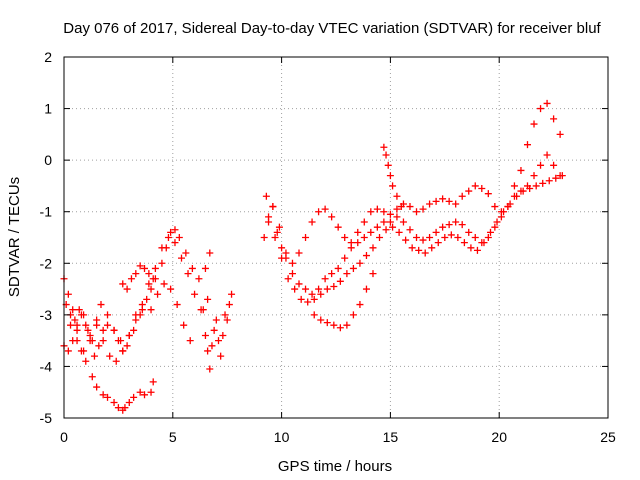  What do you see at coordinates (48, 57) in the screenshot?
I see `y-tick-label: 2` at bounding box center [48, 57].